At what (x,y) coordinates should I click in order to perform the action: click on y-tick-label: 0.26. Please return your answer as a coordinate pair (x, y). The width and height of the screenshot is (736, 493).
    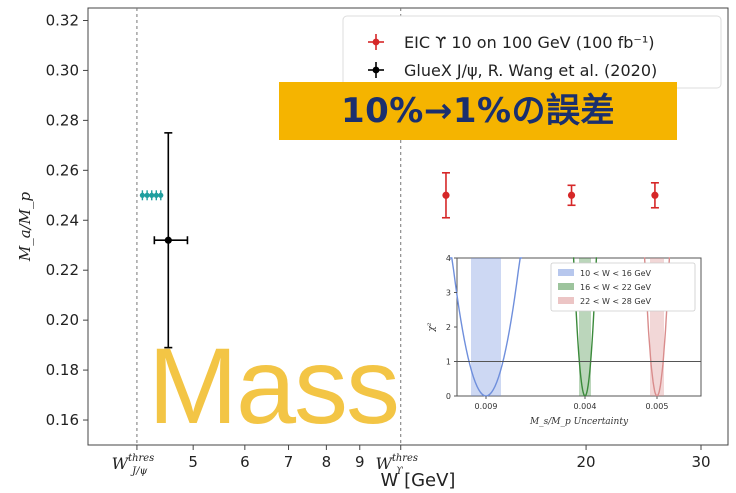
    Looking at the image, I should click on (62, 170).